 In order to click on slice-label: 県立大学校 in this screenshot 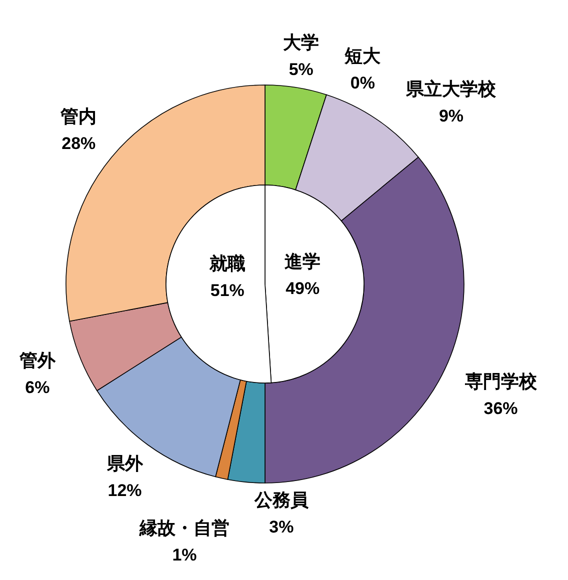, I will do `click(451, 88)`.